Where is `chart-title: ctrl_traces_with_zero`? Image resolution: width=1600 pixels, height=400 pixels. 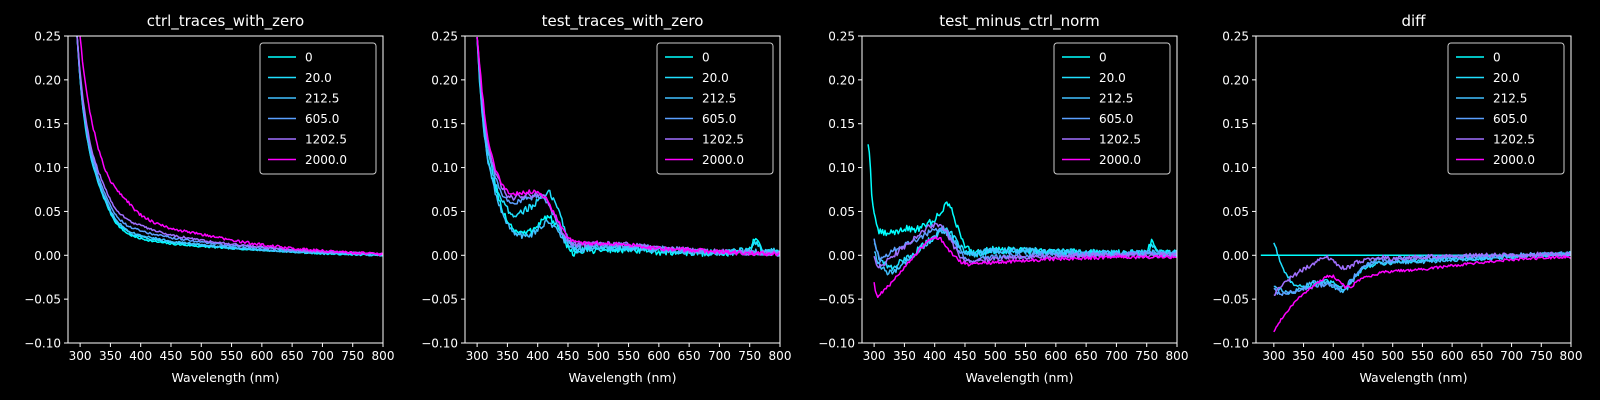 chart-title: ctrl_traces_with_zero is located at coordinates (225, 21).